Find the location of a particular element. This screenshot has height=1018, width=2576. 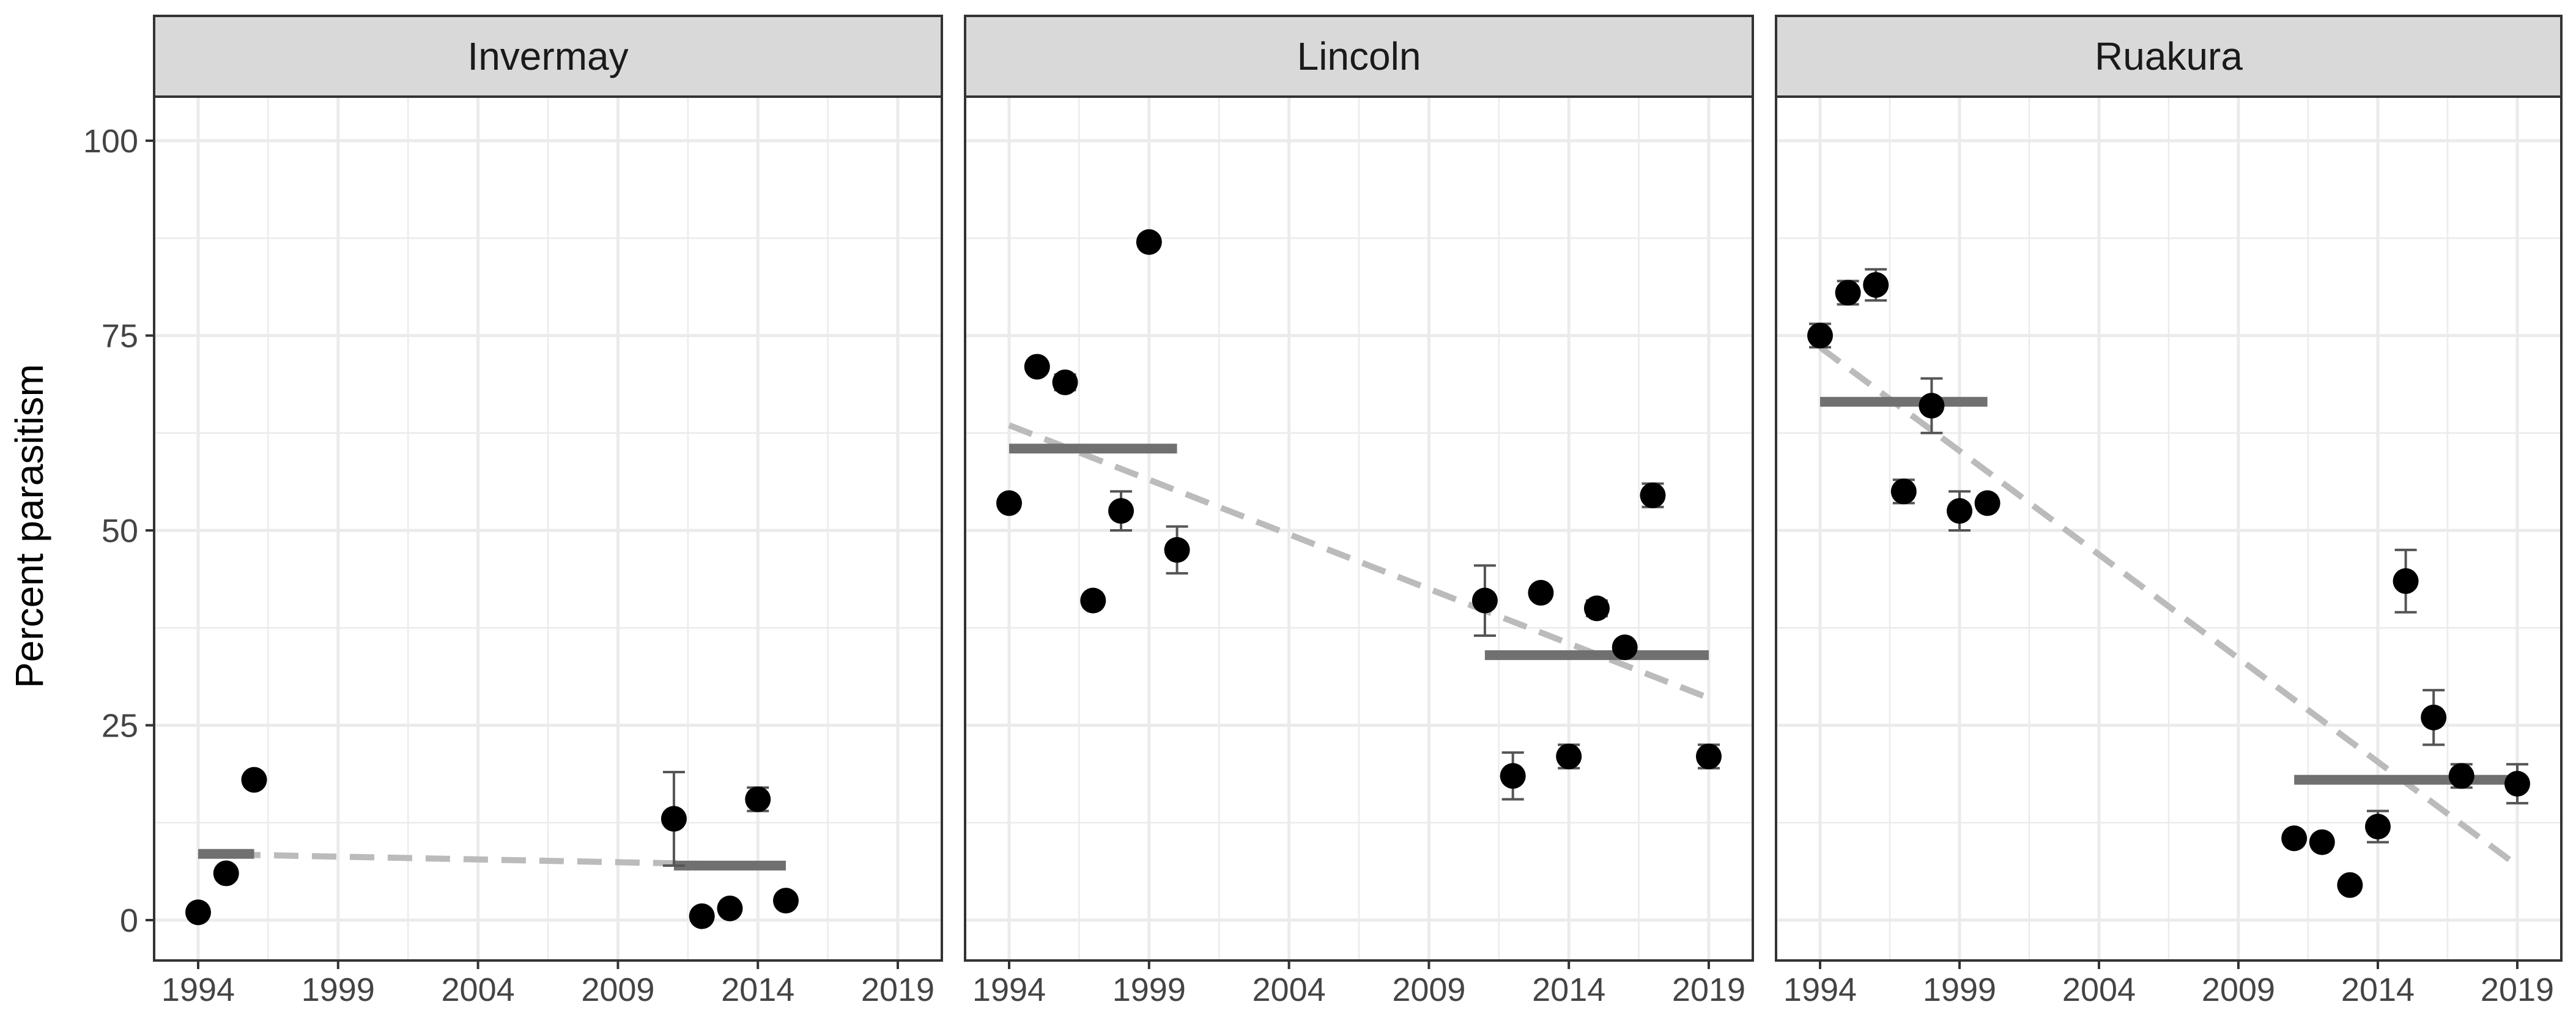

y-tick-label: 100 is located at coordinates (110, 141).